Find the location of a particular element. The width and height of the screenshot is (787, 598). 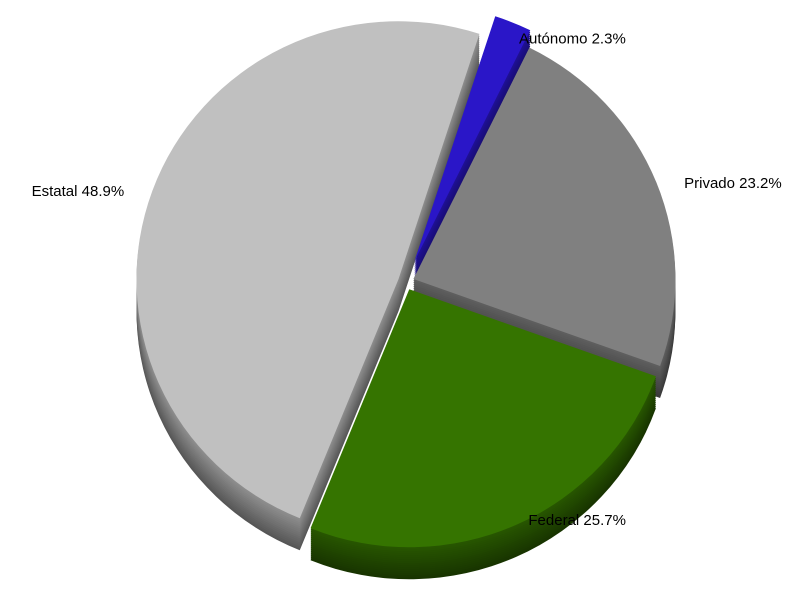

slice-label-name: Privado is located at coordinates (709, 183).